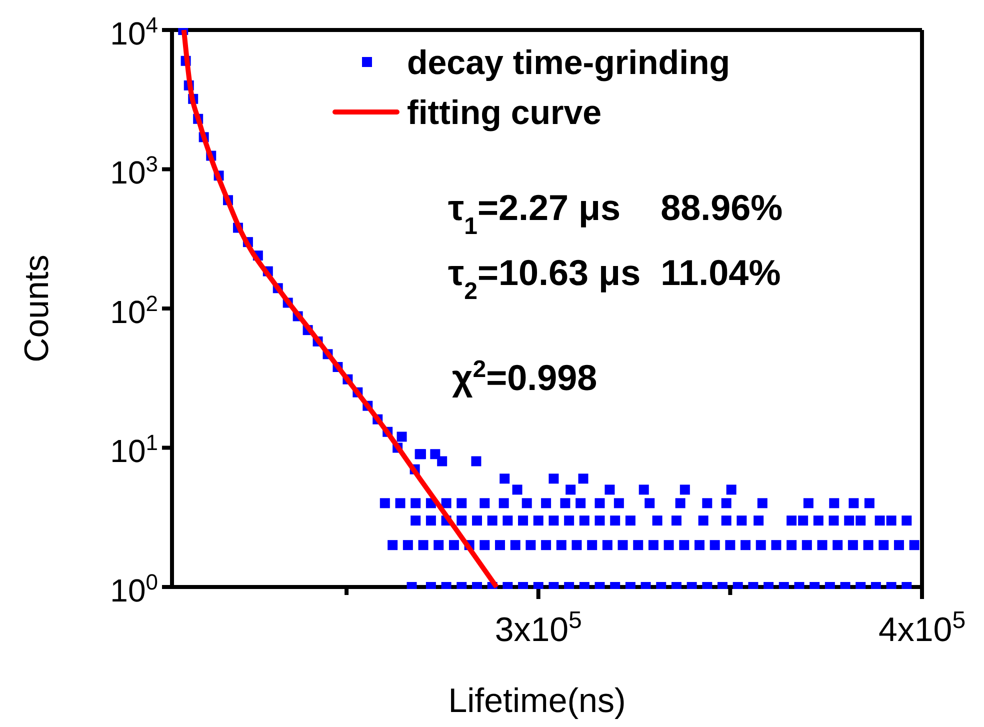  Describe the element at coordinates (134, 588) in the screenshot. I see `y-tick-label: 10$^{0}$` at that location.